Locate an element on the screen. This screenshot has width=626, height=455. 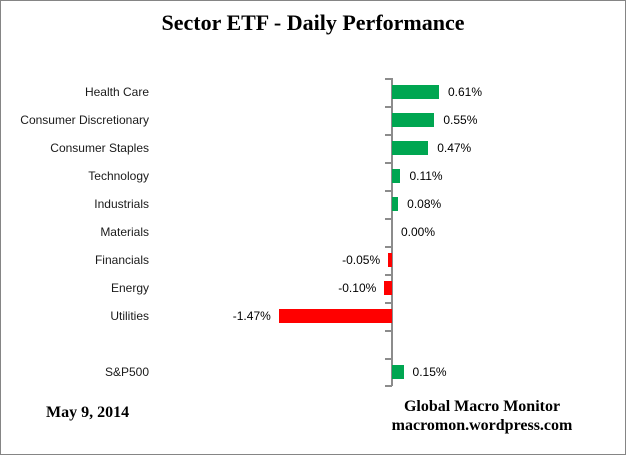
bar-s-p500 is located at coordinates (398, 372).